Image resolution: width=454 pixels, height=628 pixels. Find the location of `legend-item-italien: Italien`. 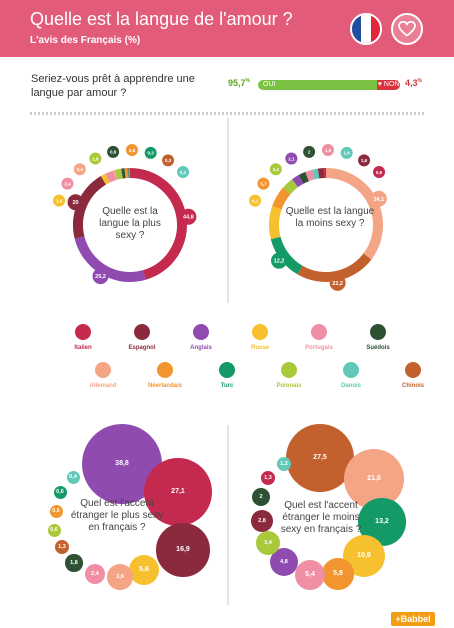

legend-item-italien: Italien is located at coordinates (83, 337).